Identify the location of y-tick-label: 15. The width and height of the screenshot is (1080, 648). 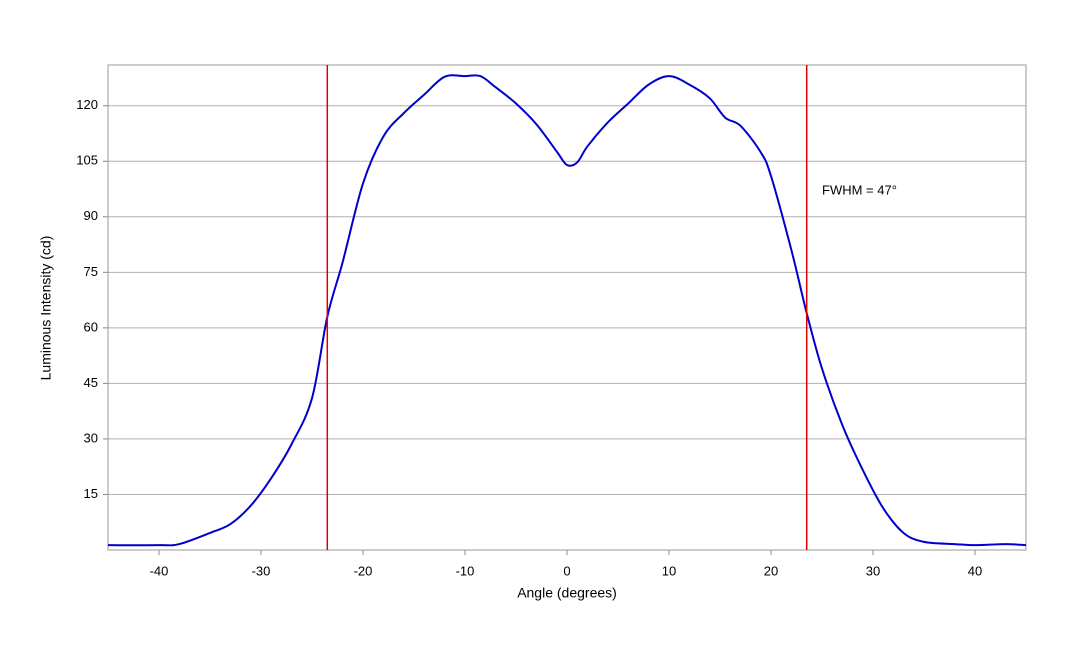
(91, 493).